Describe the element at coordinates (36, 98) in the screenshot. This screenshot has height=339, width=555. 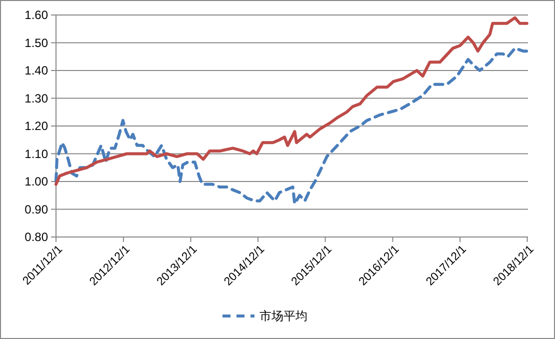
I see `y-tick-label: 1.30` at that location.